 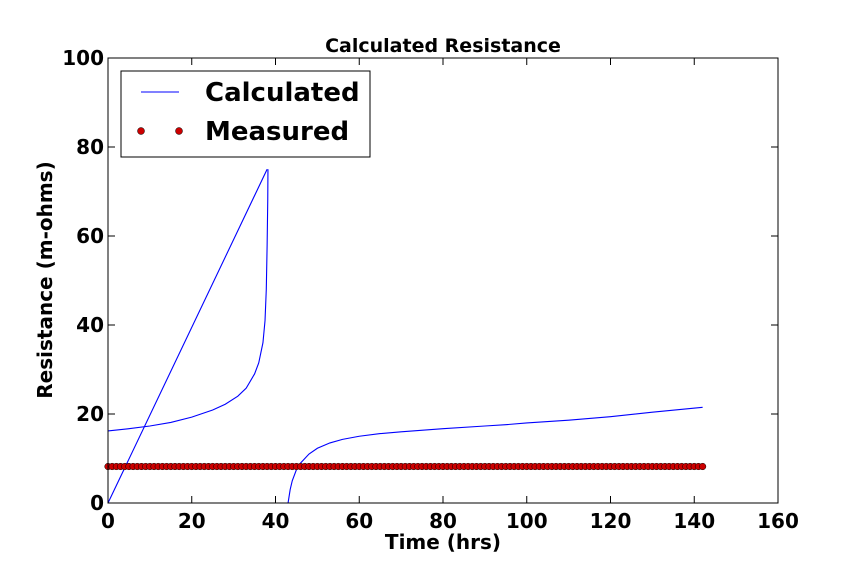 What do you see at coordinates (443, 542) in the screenshot?
I see `x-axis-title: Time (hrs)` at bounding box center [443, 542].